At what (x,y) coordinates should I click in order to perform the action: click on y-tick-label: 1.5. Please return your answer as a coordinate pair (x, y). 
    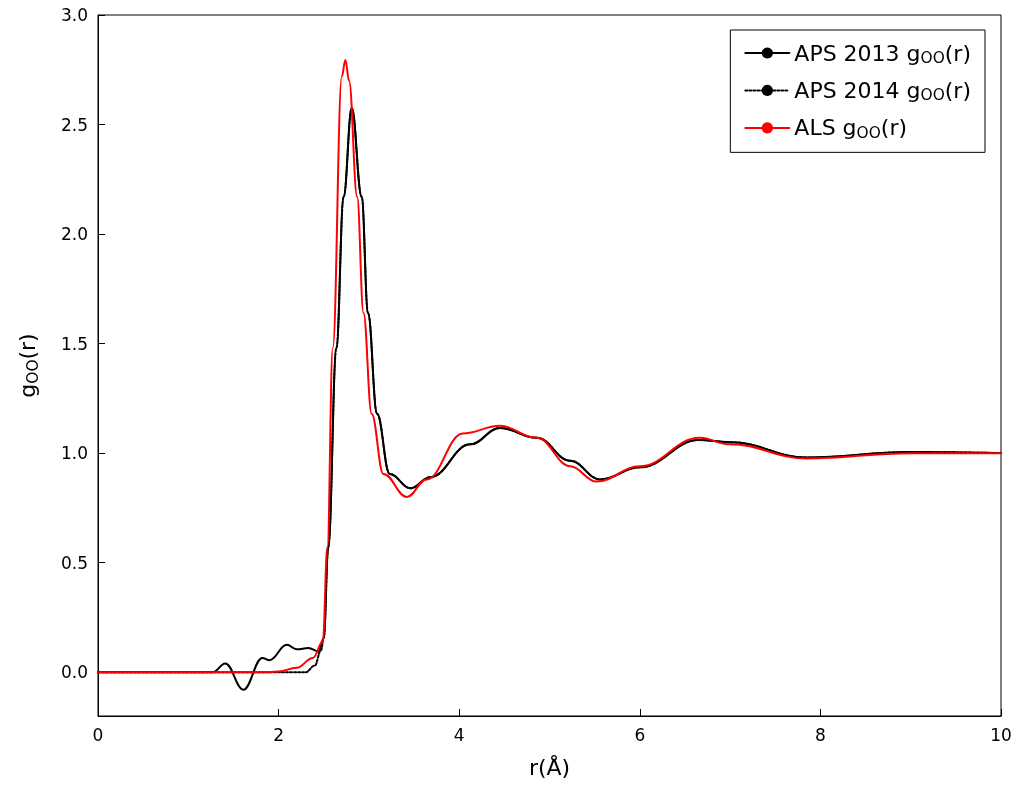
    Looking at the image, I should click on (74, 343).